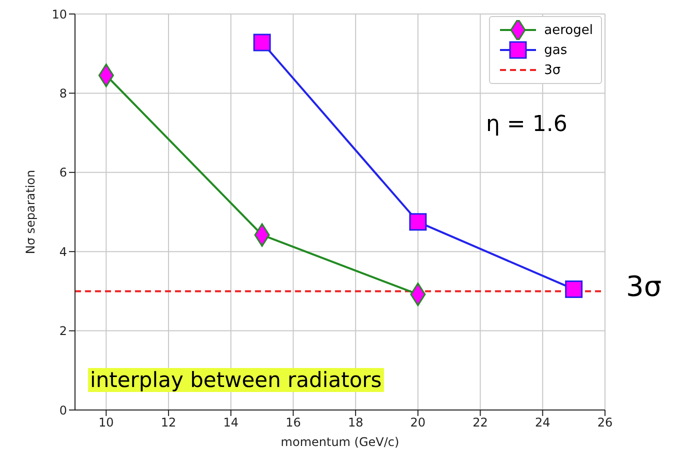  Describe the element at coordinates (340, 442) in the screenshot. I see `x-axis-title: momentum (GeV/c)` at that location.